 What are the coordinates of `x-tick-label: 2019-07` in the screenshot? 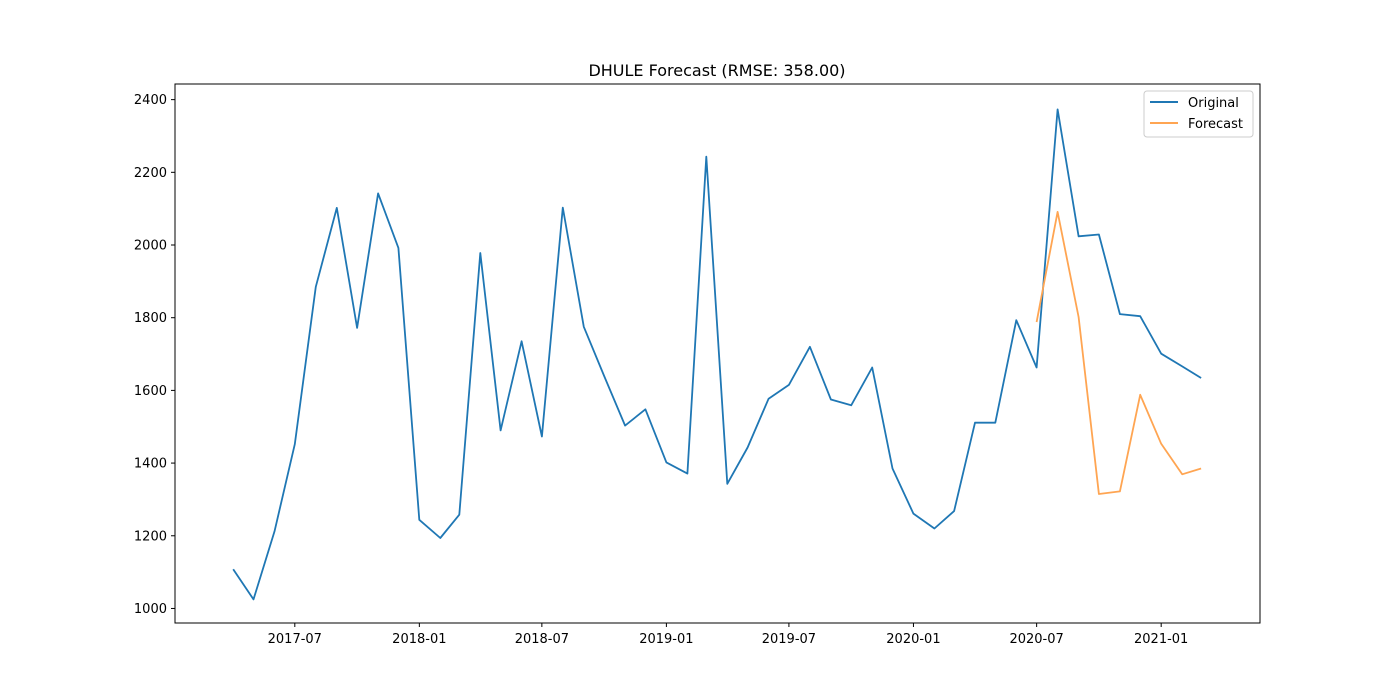 It's located at (789, 639).